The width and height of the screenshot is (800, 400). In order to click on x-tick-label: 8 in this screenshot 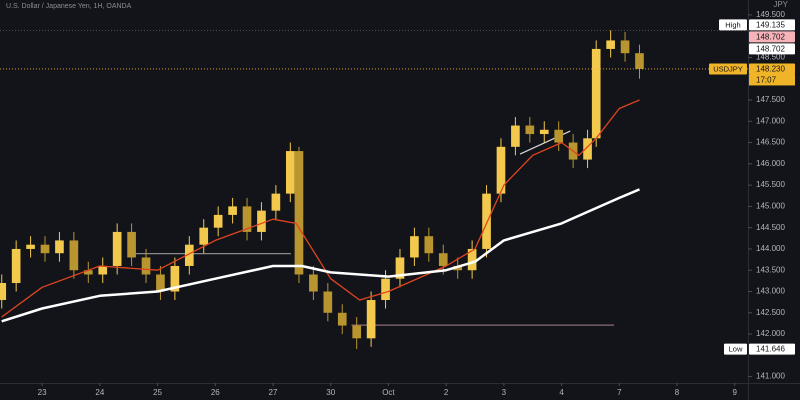, I will do `click(677, 392)`.